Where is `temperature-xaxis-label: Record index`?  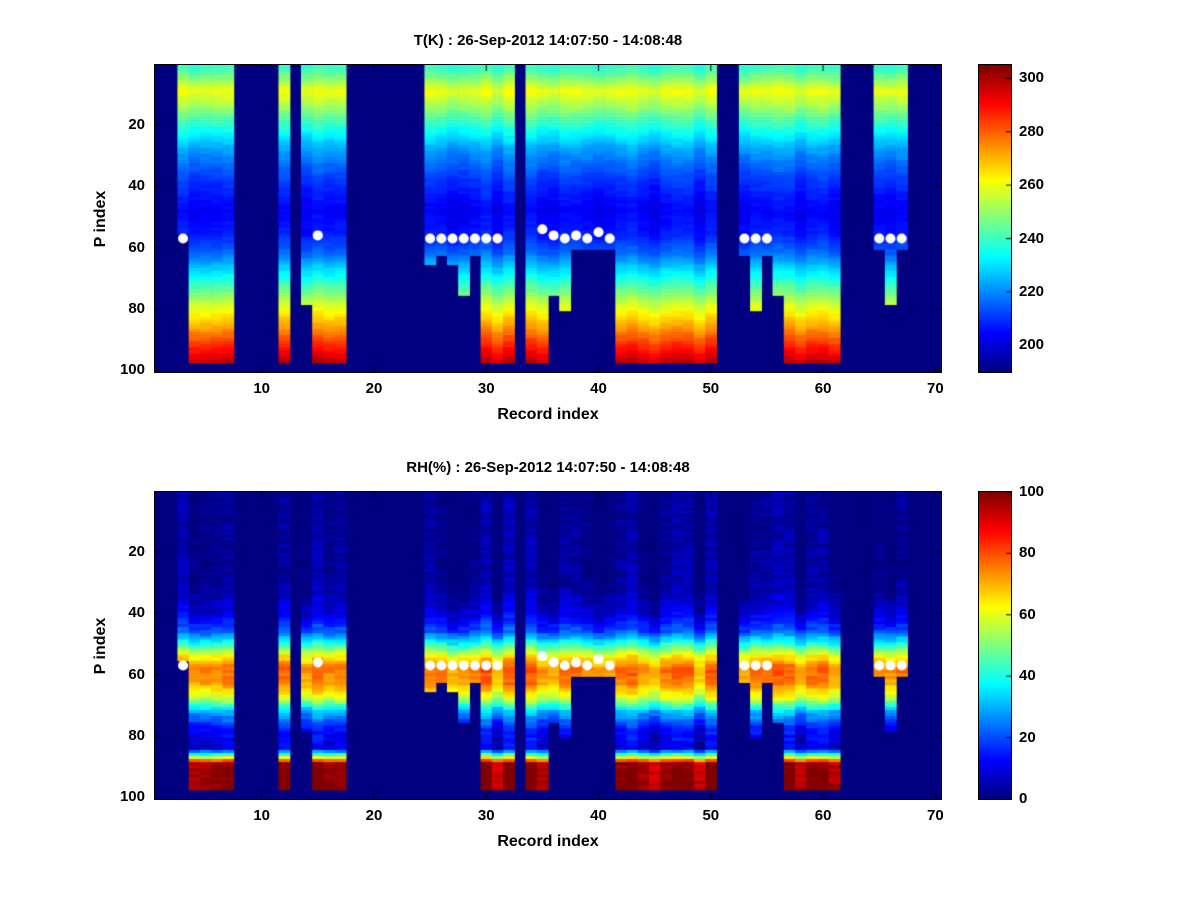
temperature-xaxis-label: Record index is located at coordinates (548, 414).